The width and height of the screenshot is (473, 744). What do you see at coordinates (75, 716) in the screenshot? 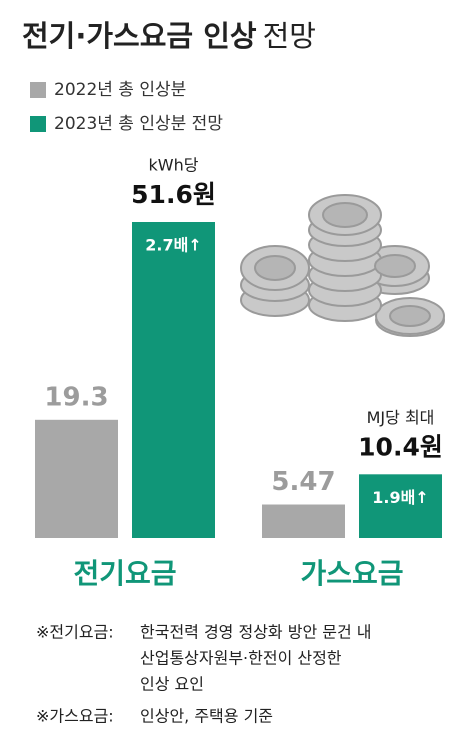
I see `note-label: ※가스요금:` at bounding box center [75, 716].